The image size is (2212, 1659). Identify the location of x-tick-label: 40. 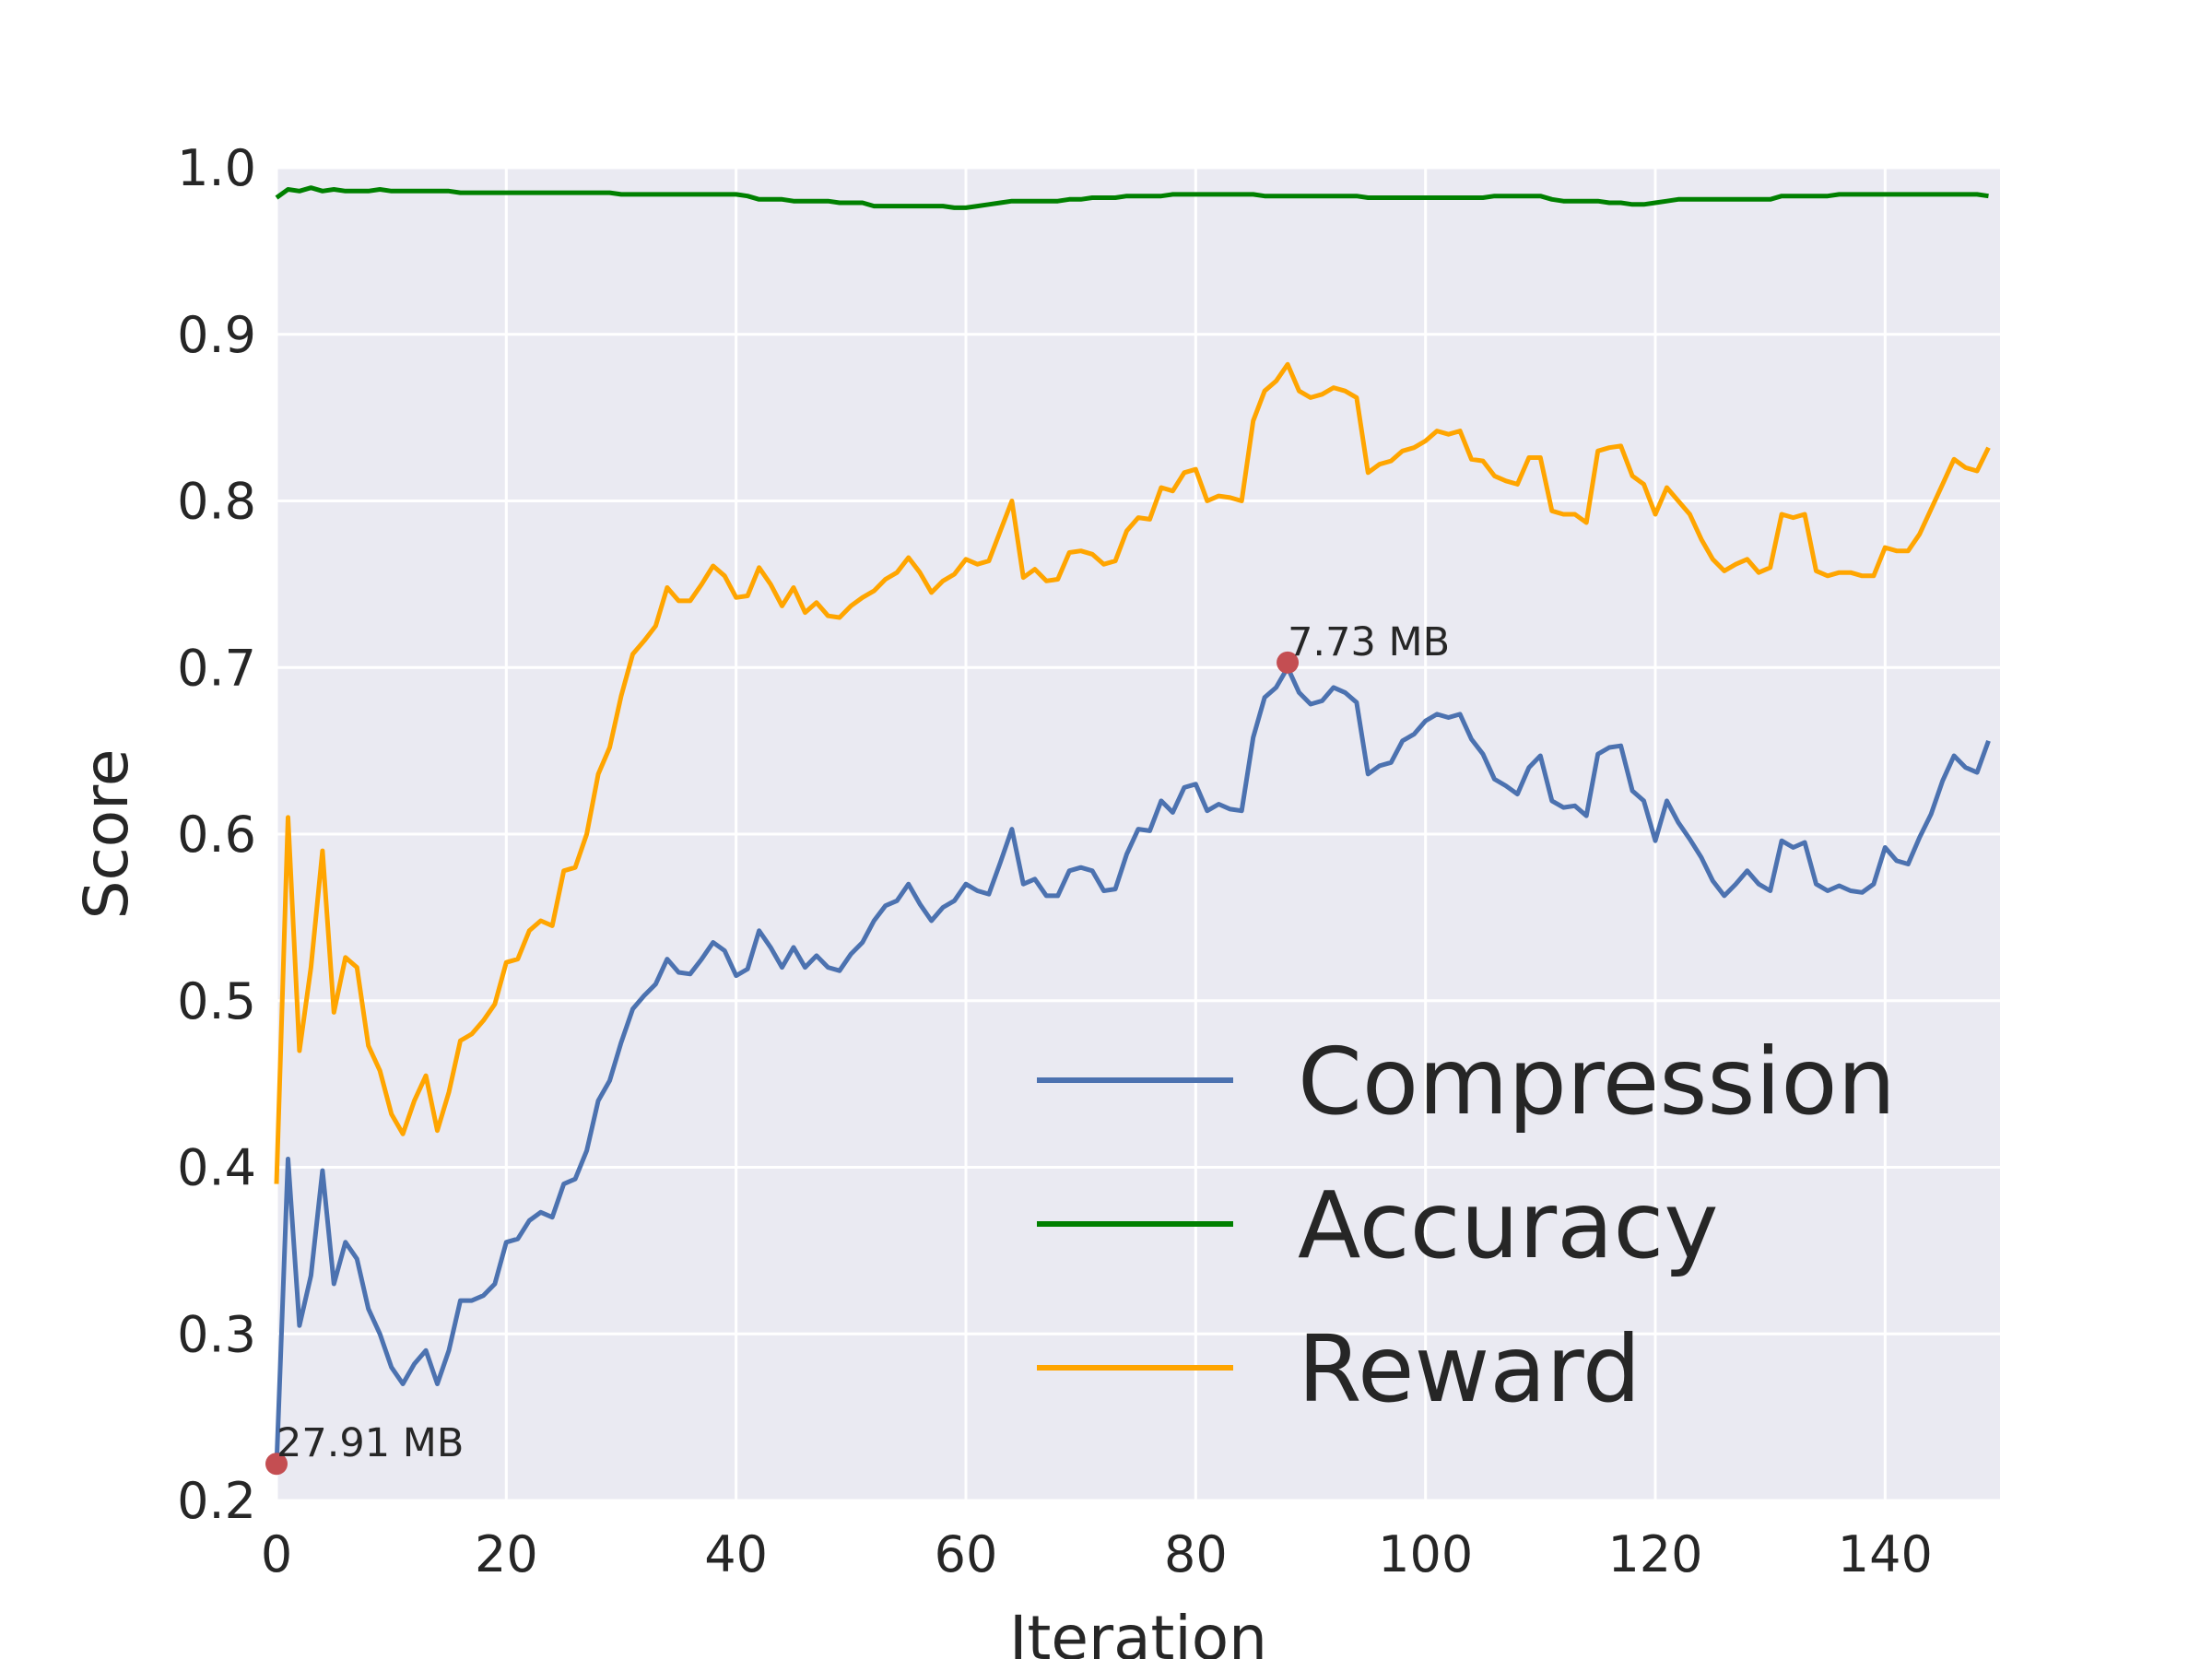
(736, 1554).